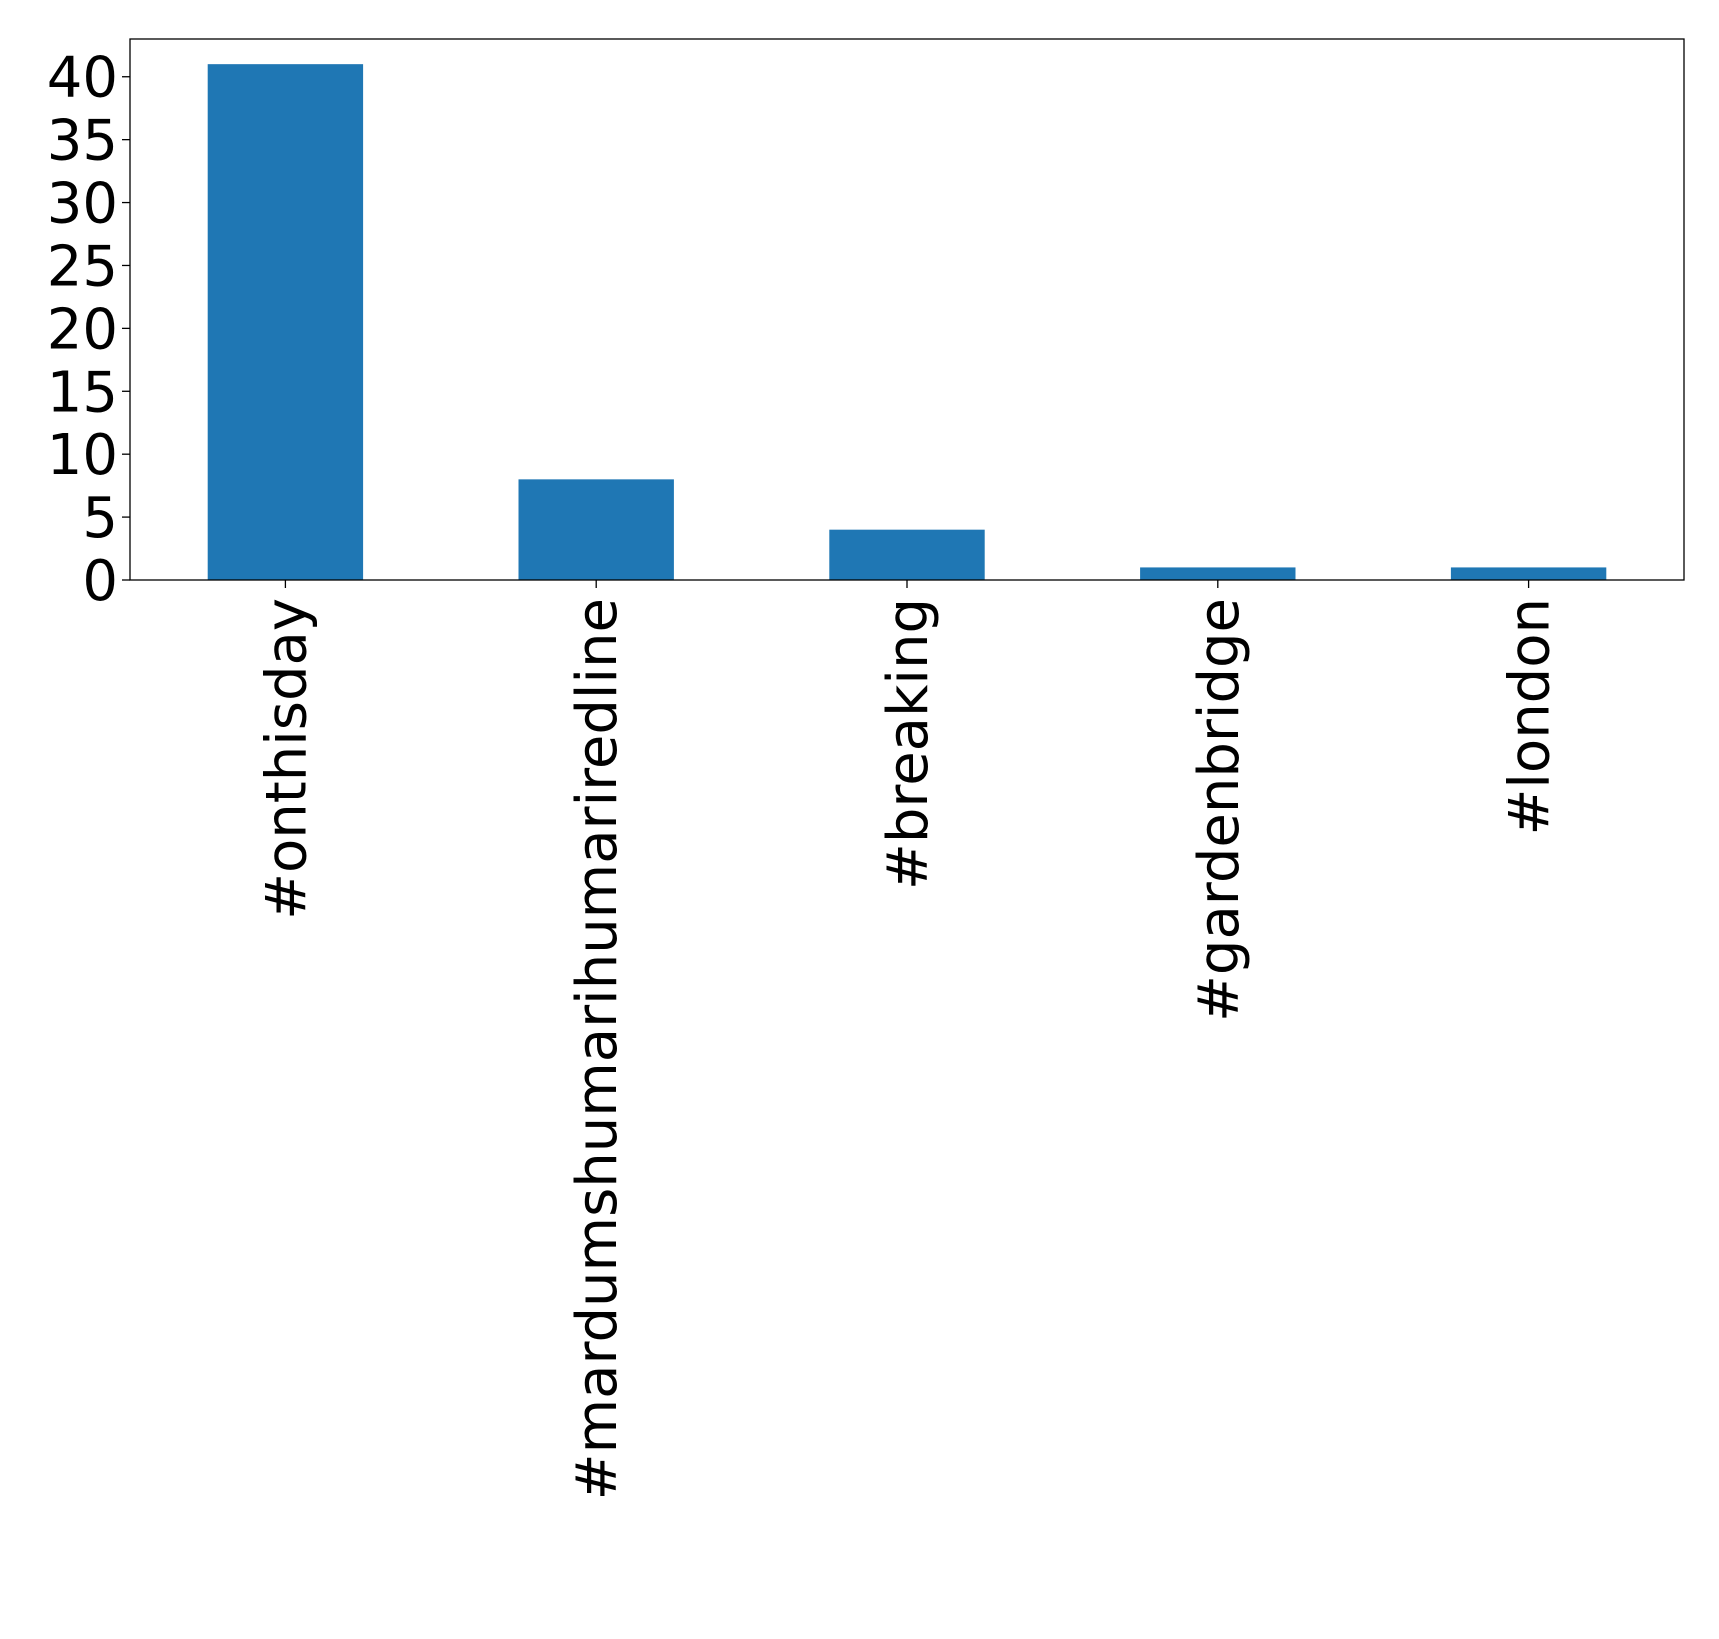 Image resolution: width=1719 pixels, height=1639 pixels. I want to click on x-tick-label: #breaking, so click(908, 744).